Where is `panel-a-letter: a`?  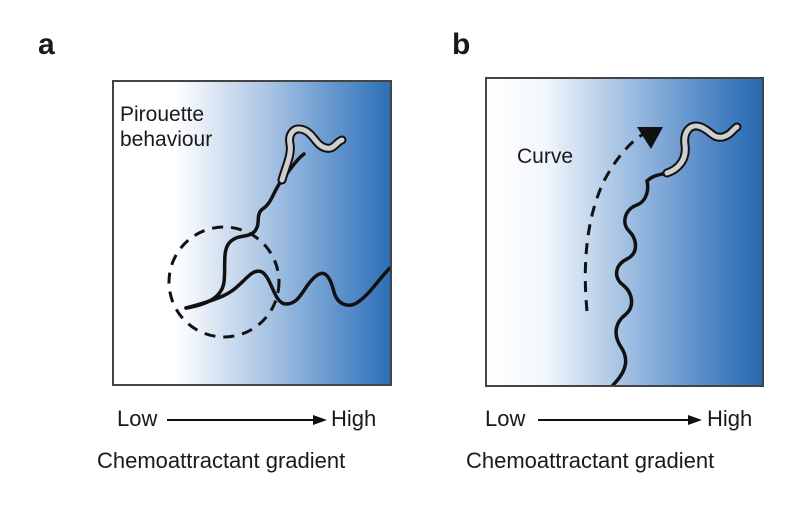 panel-a-letter: a is located at coordinates (46, 44).